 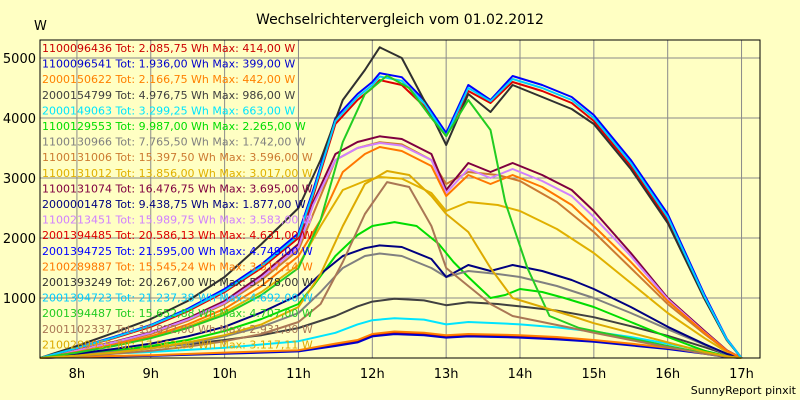 What do you see at coordinates (298, 374) in the screenshot?
I see `x-tick-label: 11h` at bounding box center [298, 374].